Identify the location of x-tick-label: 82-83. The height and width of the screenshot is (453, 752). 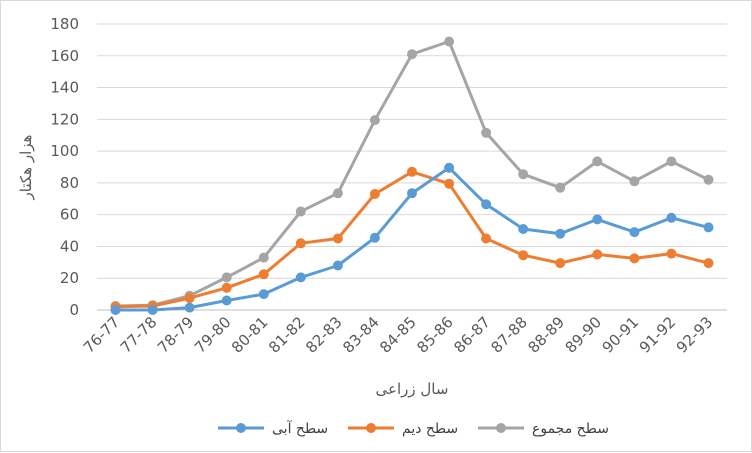
(324, 335).